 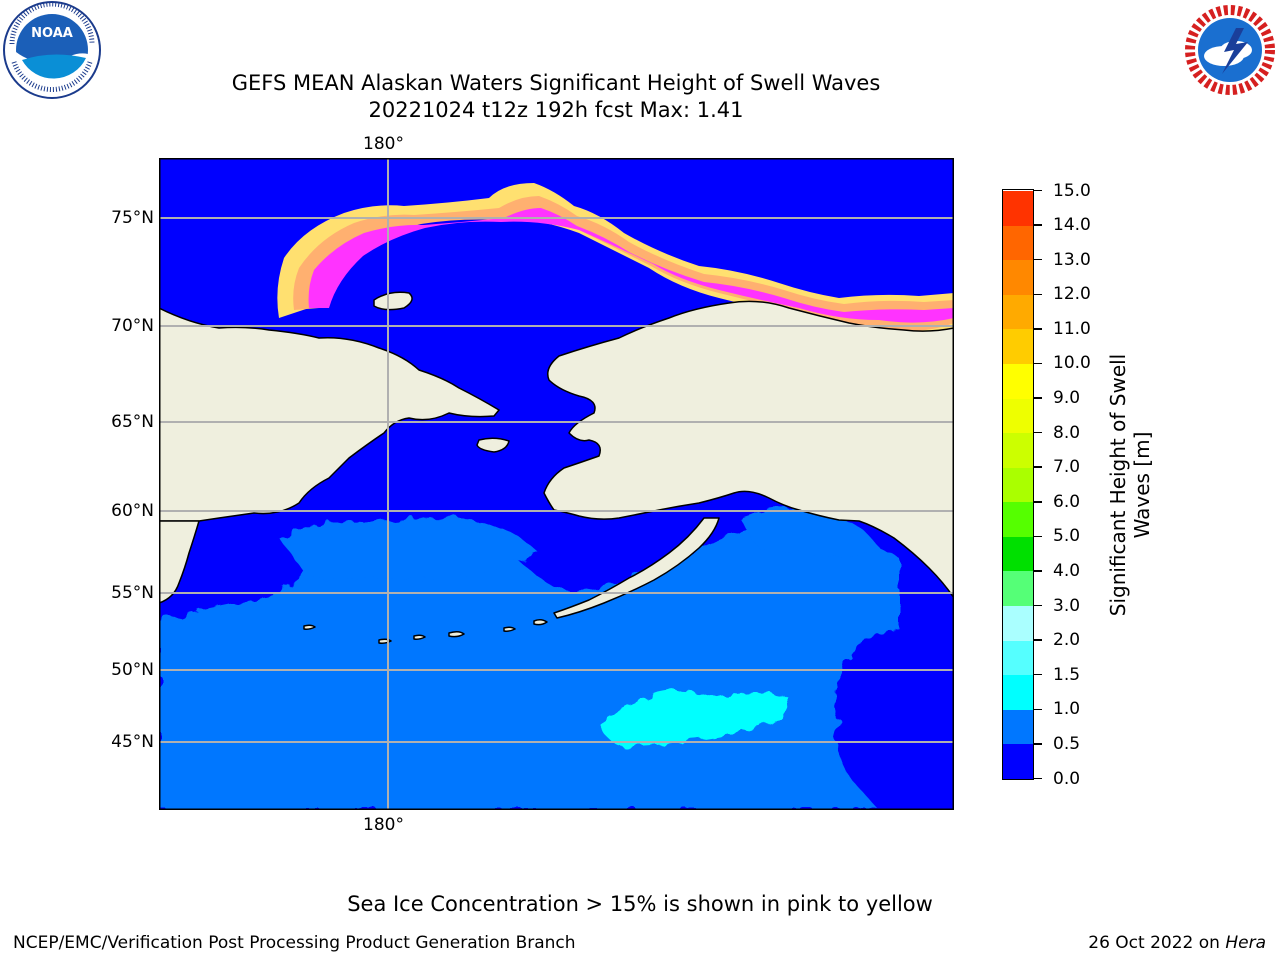 What do you see at coordinates (1072, 259) in the screenshot?
I see `colorbar-tick-label: 13.0` at bounding box center [1072, 259].